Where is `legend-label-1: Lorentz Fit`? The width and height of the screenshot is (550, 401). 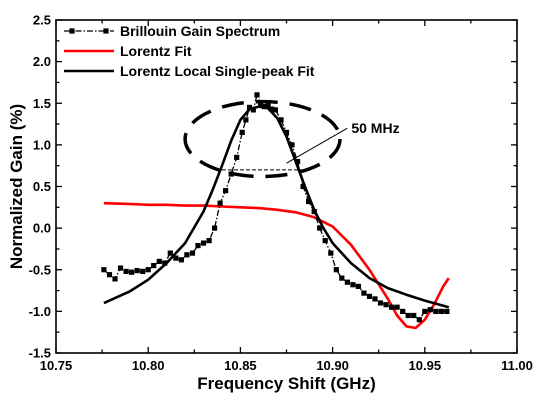
legend-label-1: Lorentz Fit is located at coordinates (156, 51).